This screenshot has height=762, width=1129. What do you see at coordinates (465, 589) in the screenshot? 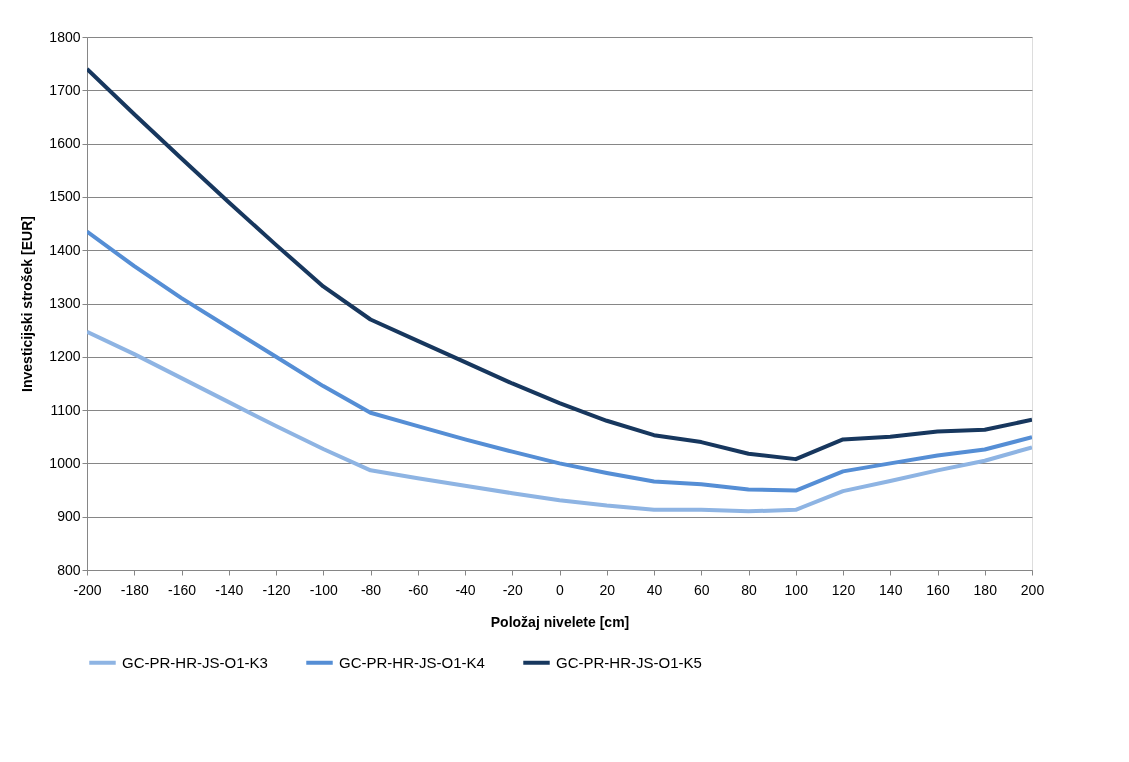
I see `x-tick-label: -40` at bounding box center [465, 589].